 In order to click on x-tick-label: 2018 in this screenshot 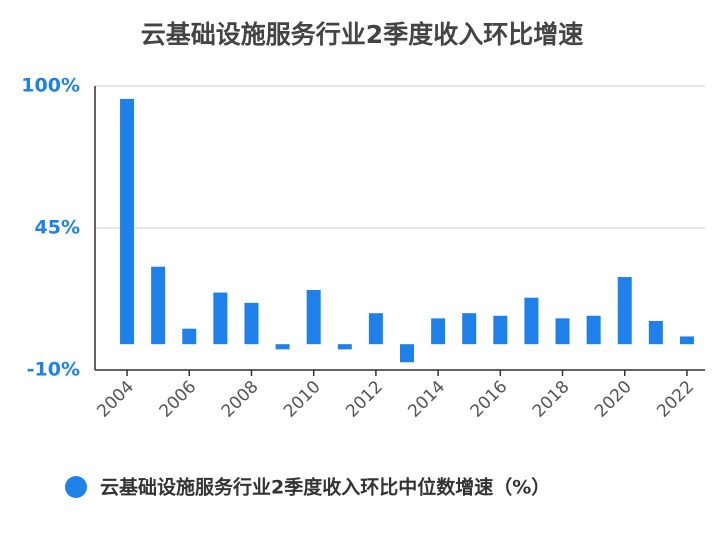, I will do `click(551, 399)`.